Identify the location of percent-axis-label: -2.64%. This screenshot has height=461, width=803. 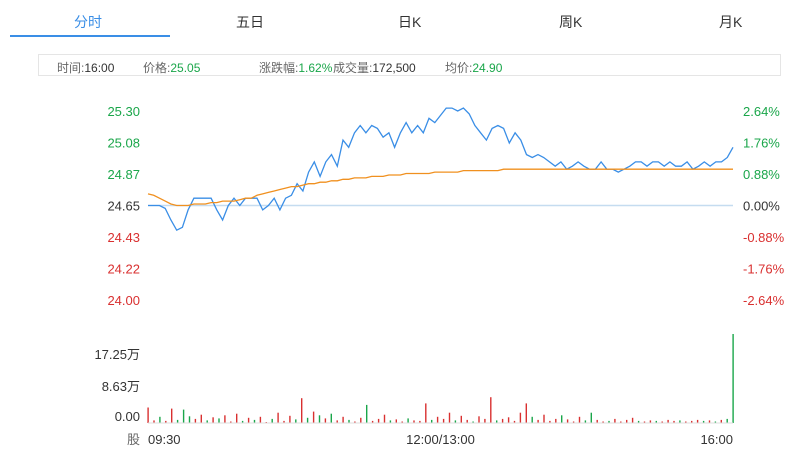
(764, 300).